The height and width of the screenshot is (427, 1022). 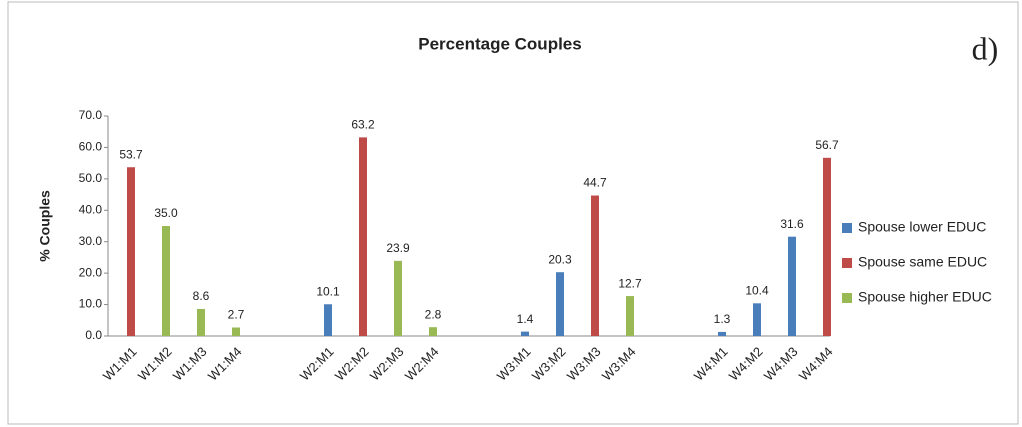 I want to click on y-tick-label: 10.0, so click(x=91, y=304).